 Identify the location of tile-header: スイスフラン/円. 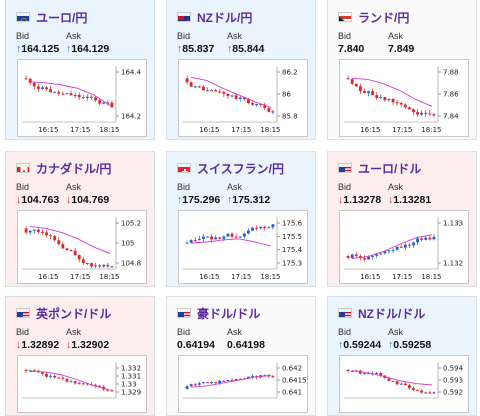
(230, 168).